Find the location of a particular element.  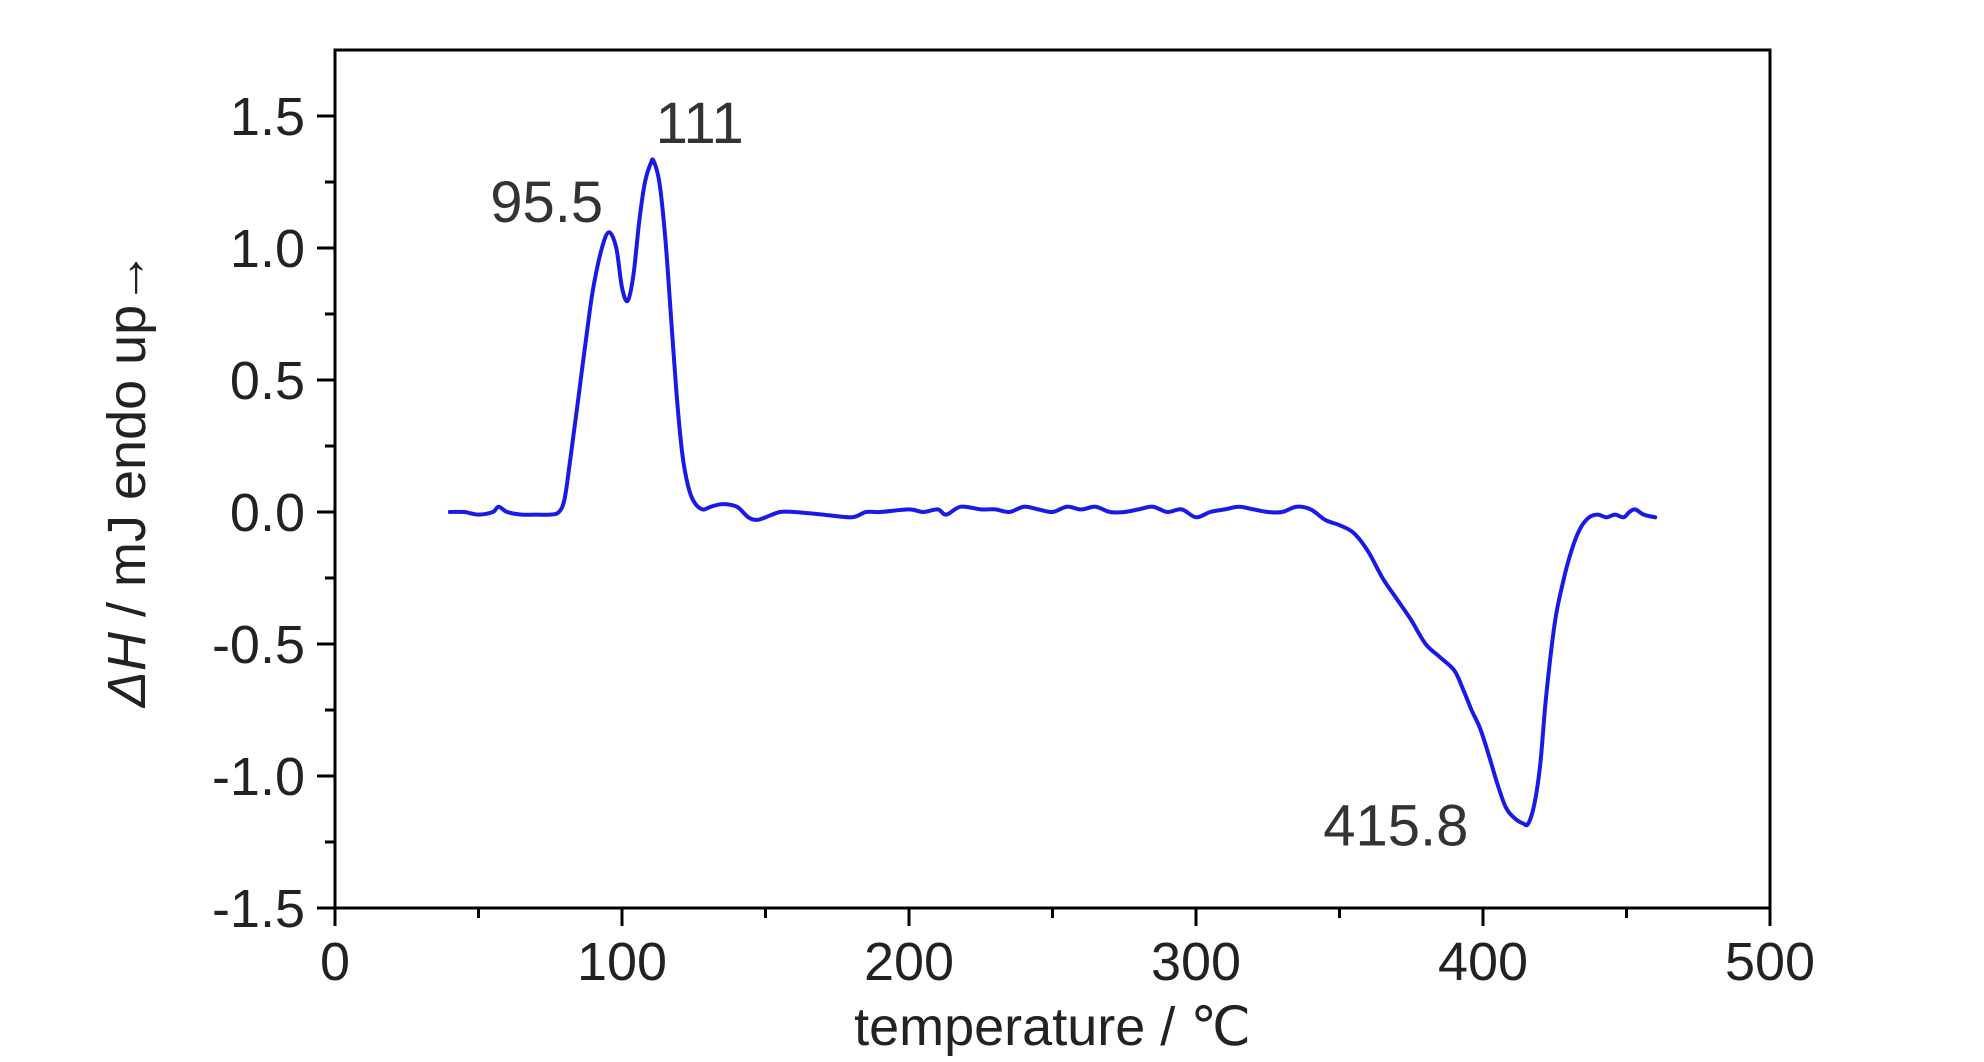

y-axis-title: ΔH / mJ endo up→ is located at coordinates (127, 480).